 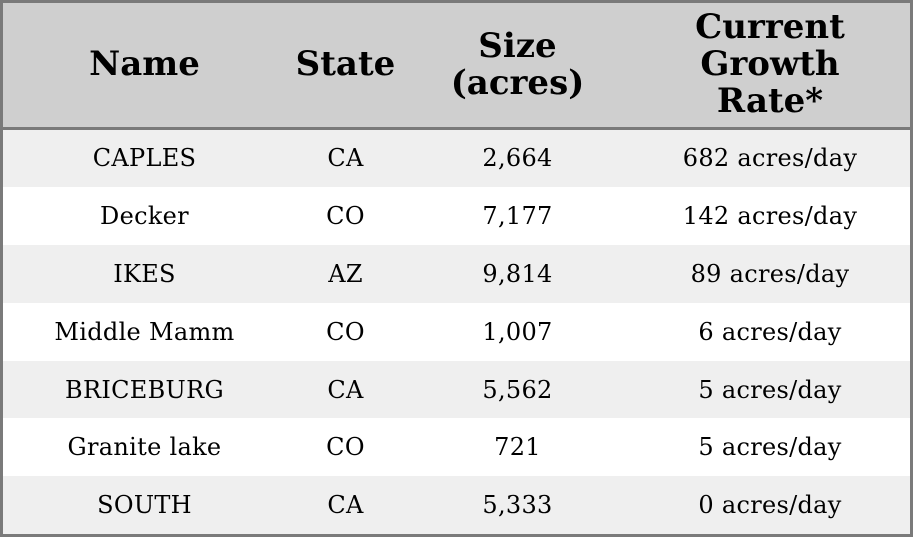 What do you see at coordinates (144, 216) in the screenshot?
I see `cell-name: Decker` at bounding box center [144, 216].